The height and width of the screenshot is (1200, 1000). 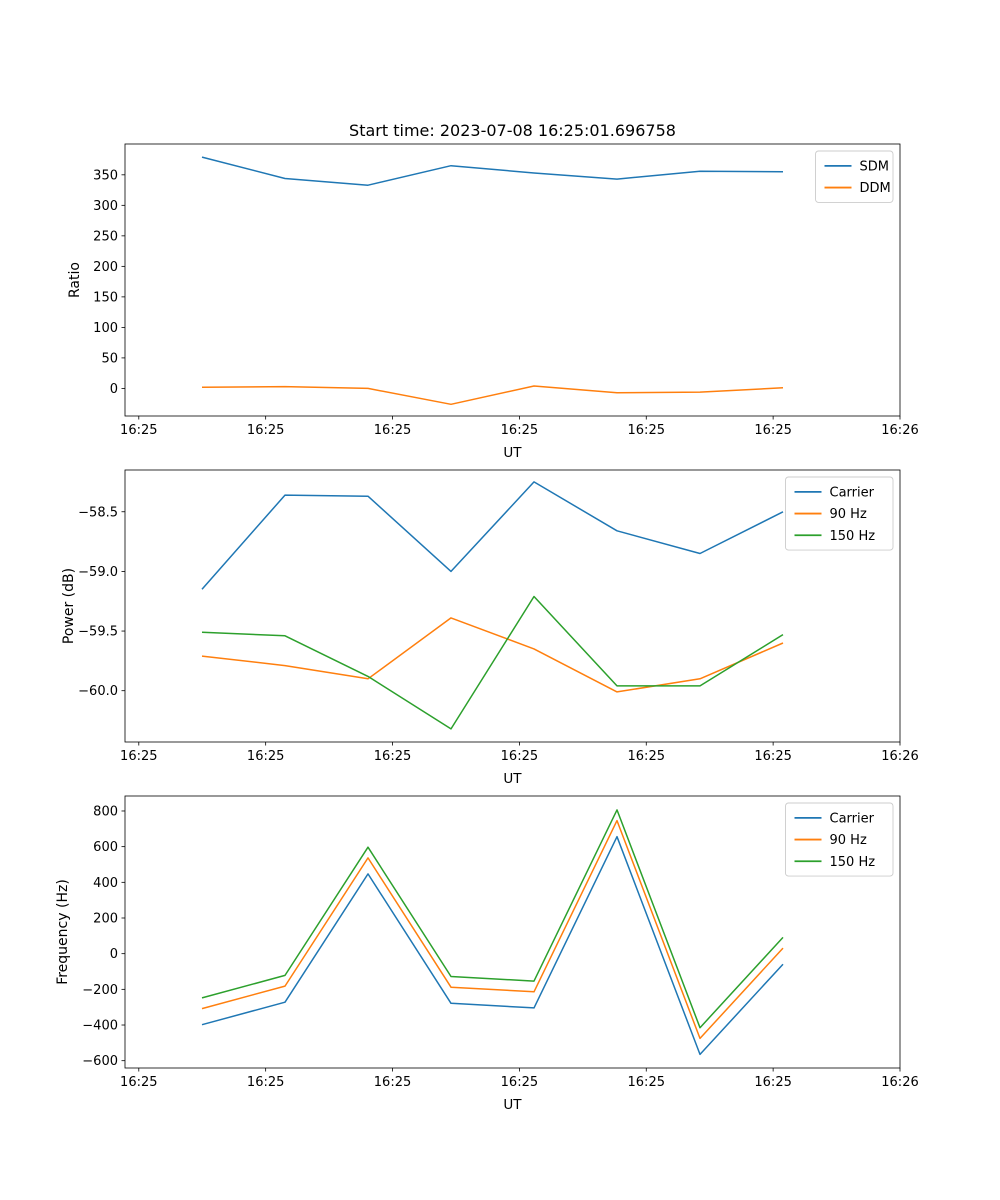 What do you see at coordinates (75, 280) in the screenshot?
I see `y-axis-label-ratio: Ratio` at bounding box center [75, 280].